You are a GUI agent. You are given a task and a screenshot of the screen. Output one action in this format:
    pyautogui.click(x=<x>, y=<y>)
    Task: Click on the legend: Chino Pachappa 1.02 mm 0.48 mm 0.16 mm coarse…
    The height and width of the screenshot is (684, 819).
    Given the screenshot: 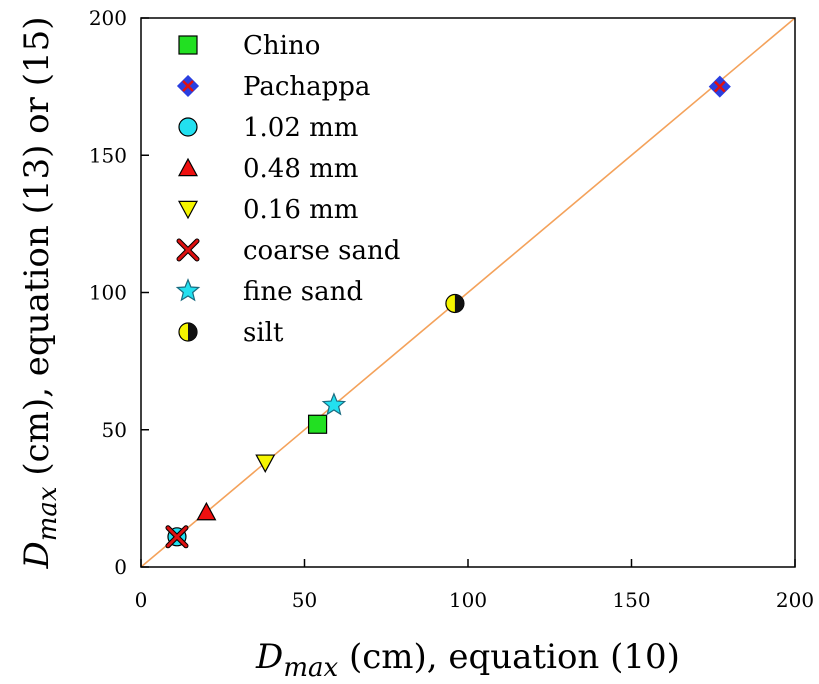 What is the action you would take?
    pyautogui.click(x=287, y=189)
    